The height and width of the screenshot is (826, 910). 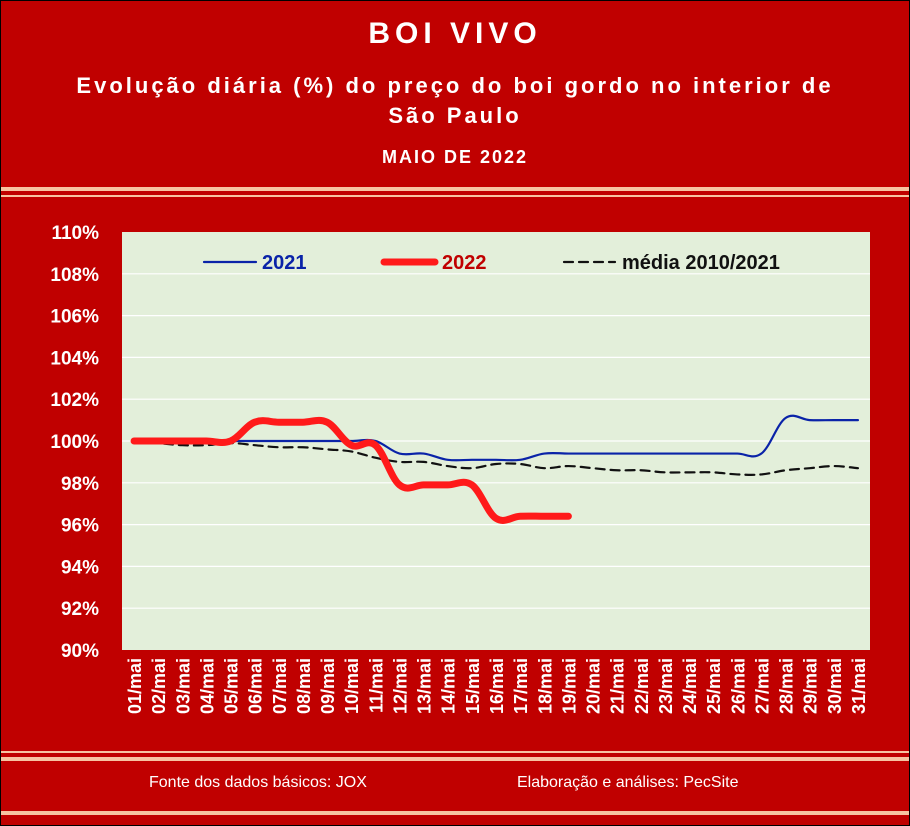 I want to click on x-tick-label: 28/mai, so click(x=787, y=686).